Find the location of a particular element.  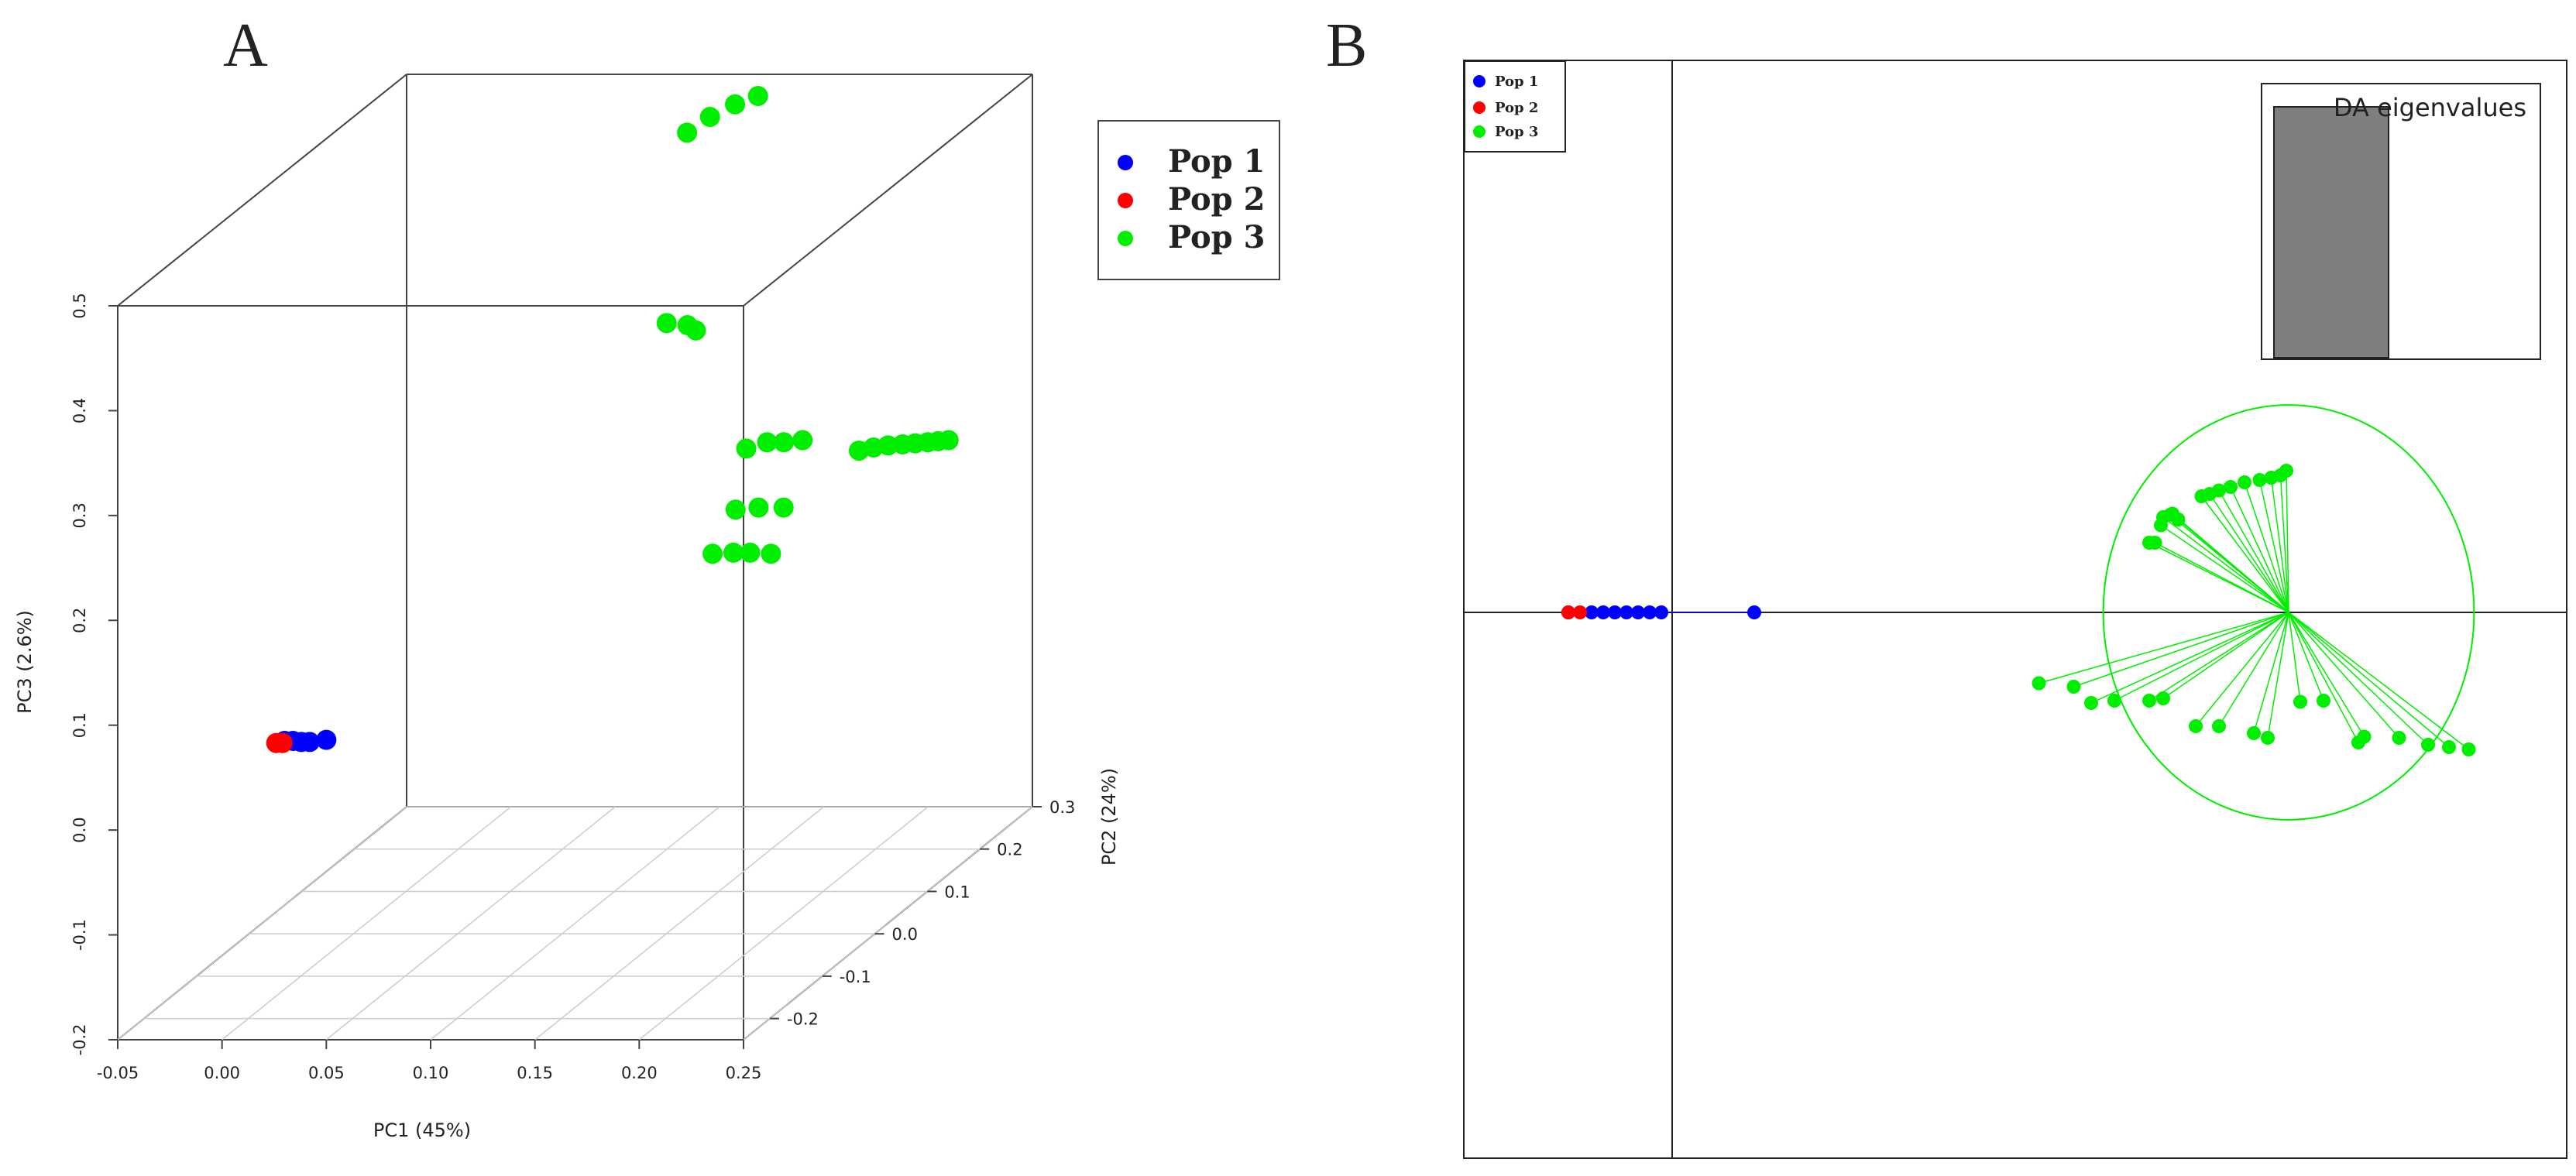

a-legend-marker-pop2 is located at coordinates (1125, 200).